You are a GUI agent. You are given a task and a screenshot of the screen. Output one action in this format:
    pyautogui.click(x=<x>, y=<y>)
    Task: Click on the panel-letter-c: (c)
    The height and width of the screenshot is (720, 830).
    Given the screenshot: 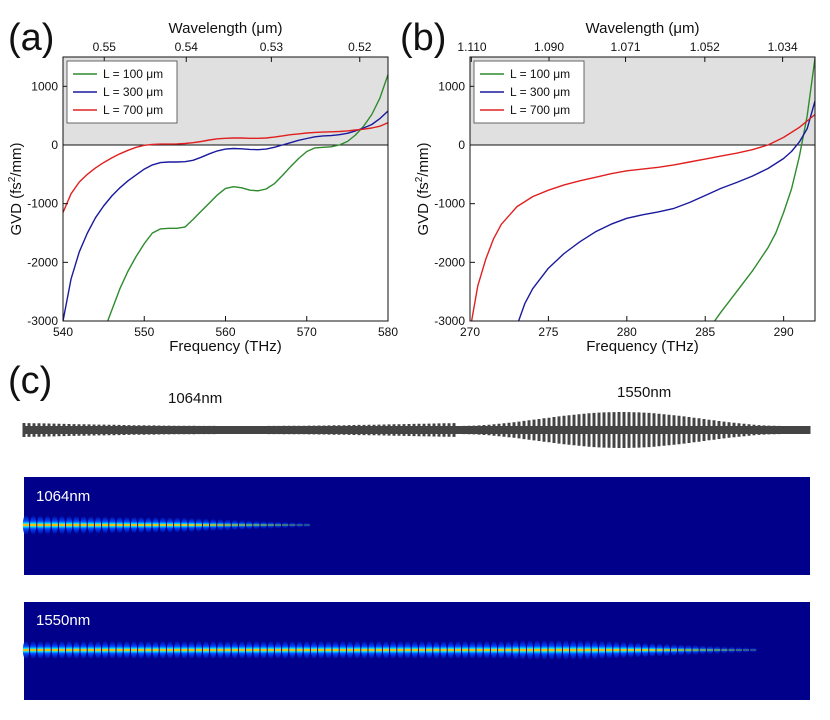 What is the action you would take?
    pyautogui.click(x=30, y=381)
    